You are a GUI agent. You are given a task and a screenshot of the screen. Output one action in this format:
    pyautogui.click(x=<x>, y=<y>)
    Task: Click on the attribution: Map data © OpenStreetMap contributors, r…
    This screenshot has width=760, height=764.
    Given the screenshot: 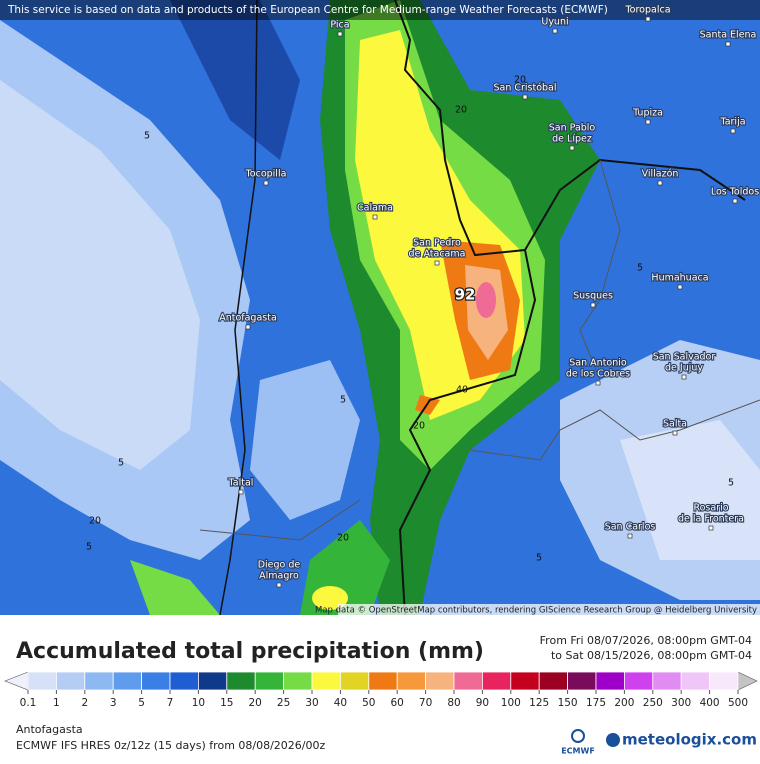 What is the action you would take?
    pyautogui.click(x=536, y=611)
    